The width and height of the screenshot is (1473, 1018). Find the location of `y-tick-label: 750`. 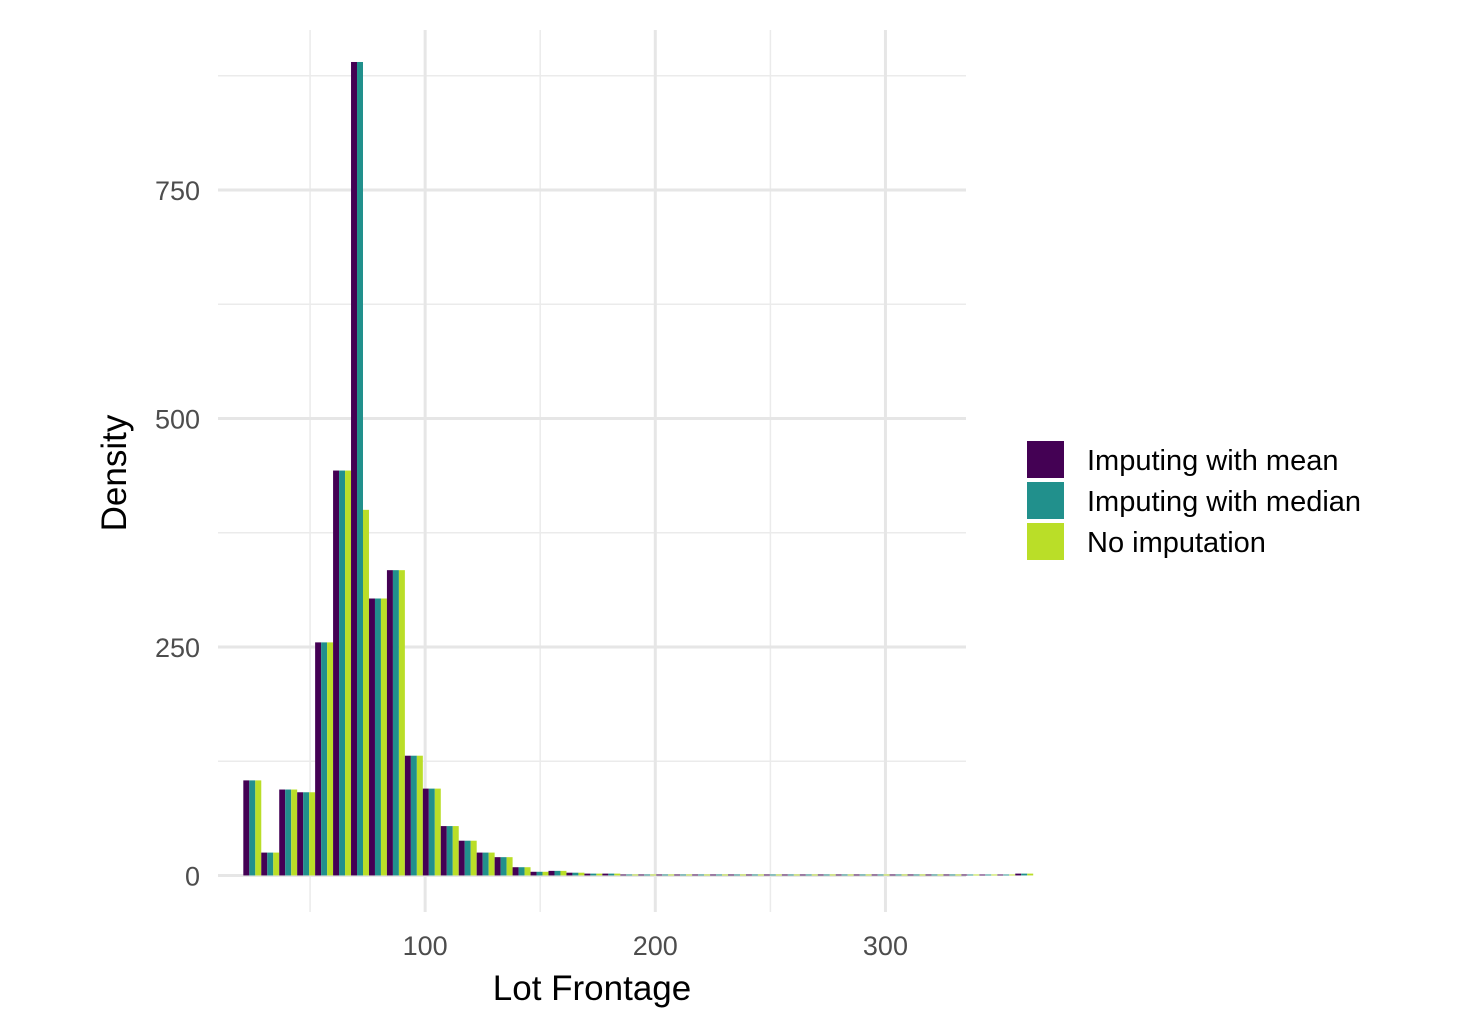

y-tick-label: 750 is located at coordinates (177, 191).